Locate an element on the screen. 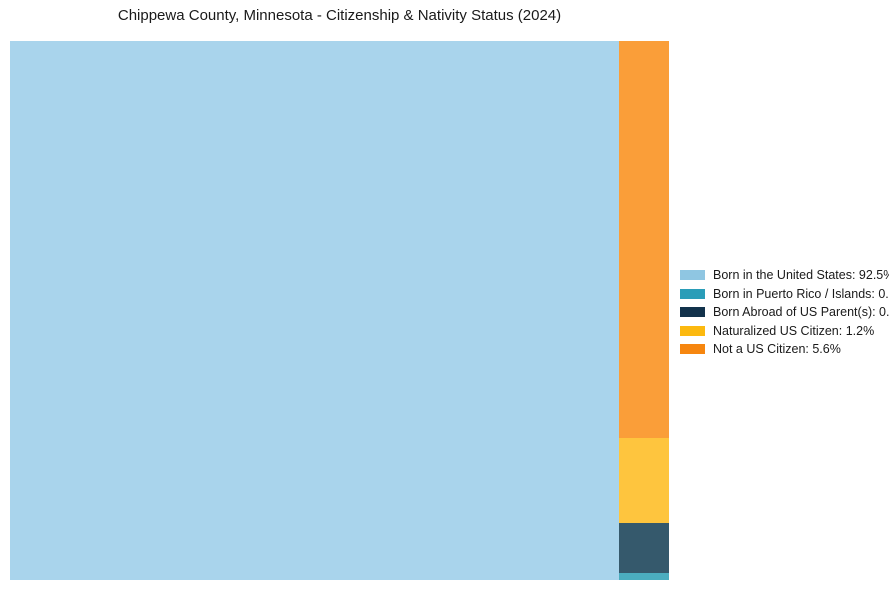  legend-label-not-a-us-citizen: Not a US Citizen: 5.6% is located at coordinates (777, 349).